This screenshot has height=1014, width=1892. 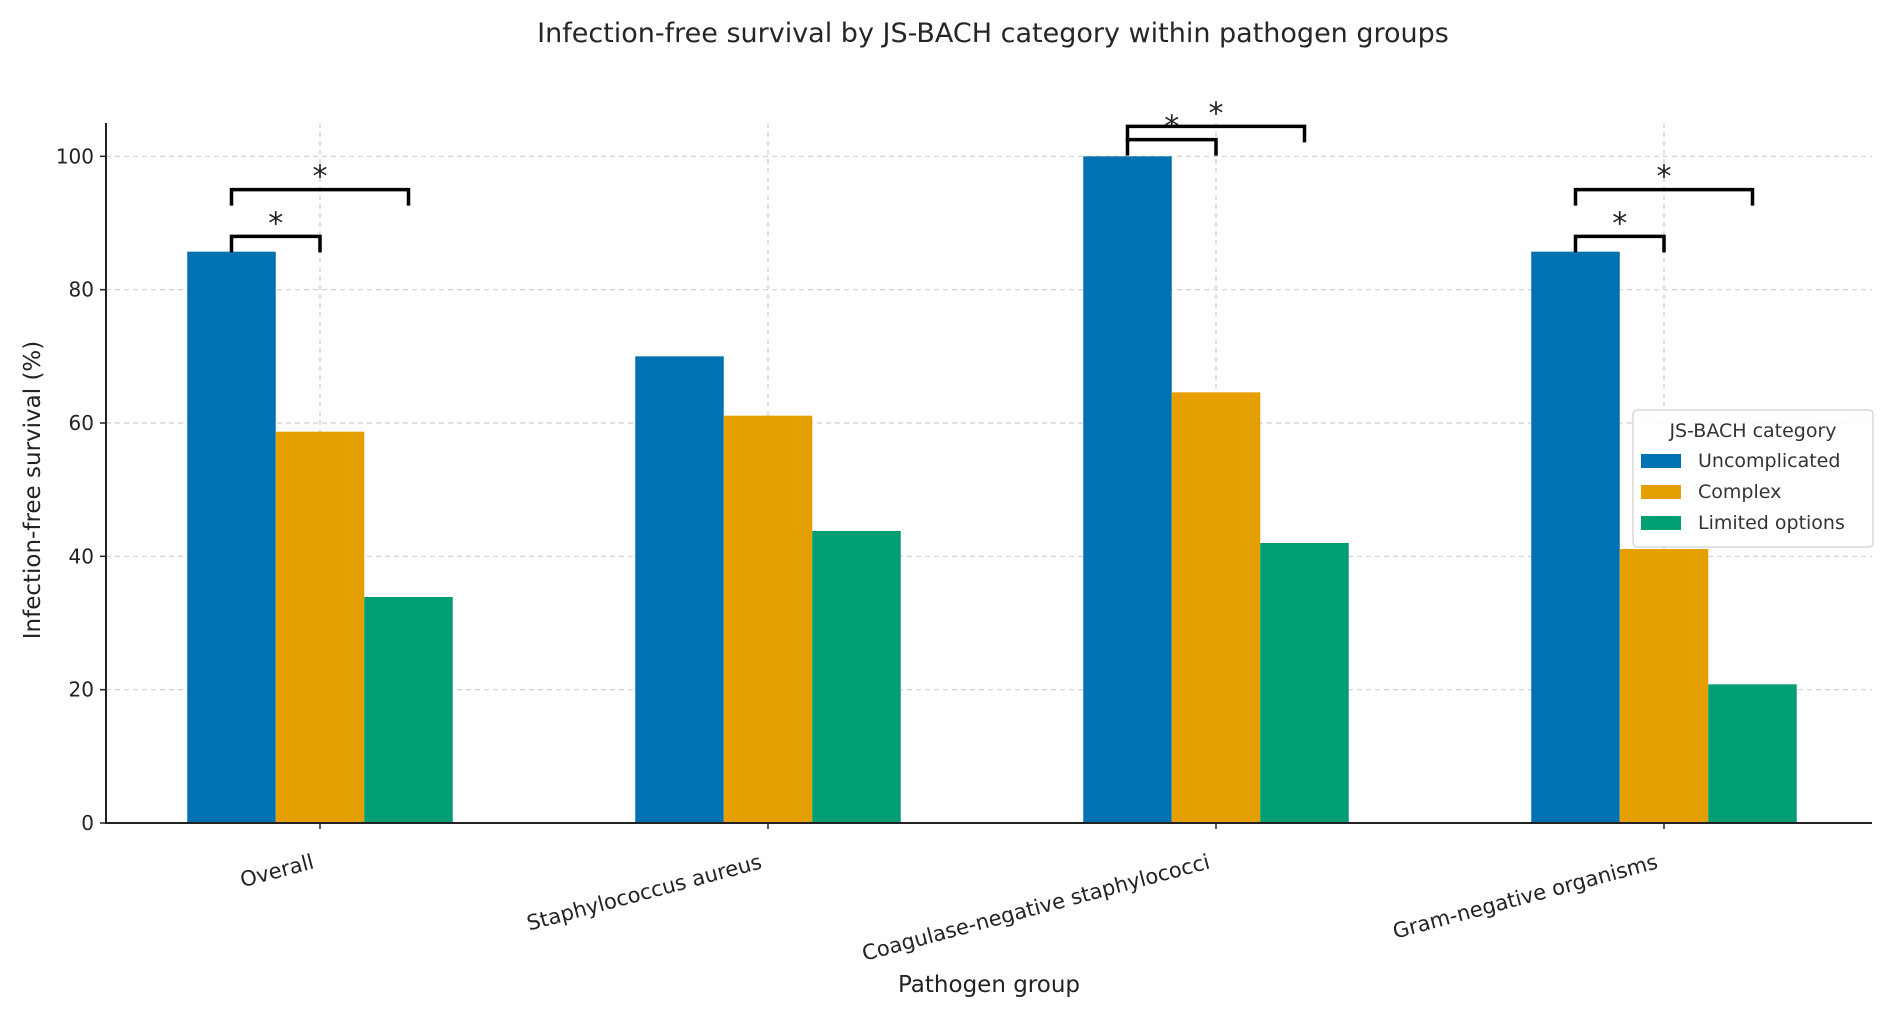 What do you see at coordinates (989, 985) in the screenshot?
I see `x-axis-label: Pathogen group` at bounding box center [989, 985].